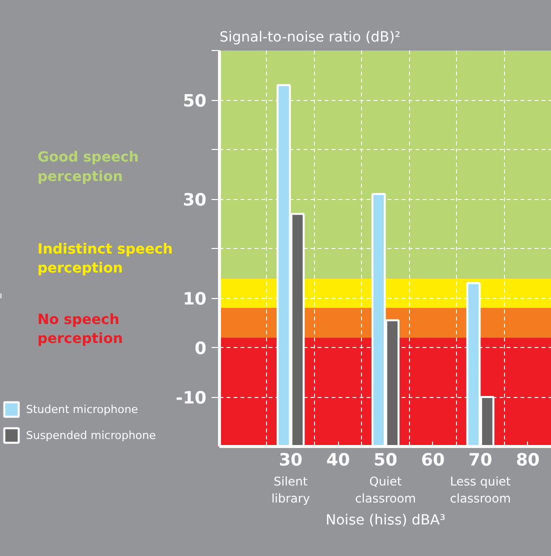  What do you see at coordinates (91, 435) in the screenshot?
I see `legend-label: Suspended microphone` at bounding box center [91, 435].